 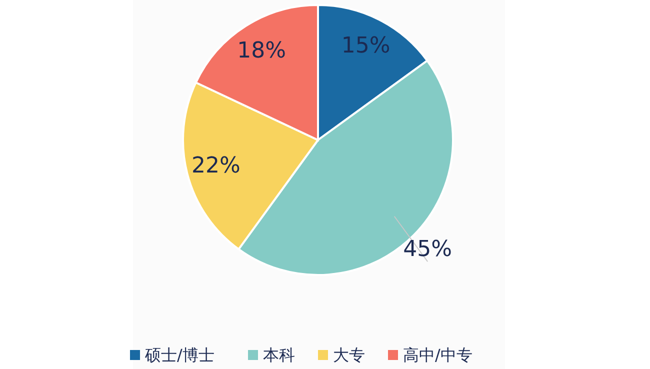 I want to click on legend-label: 大专, so click(x=349, y=355).